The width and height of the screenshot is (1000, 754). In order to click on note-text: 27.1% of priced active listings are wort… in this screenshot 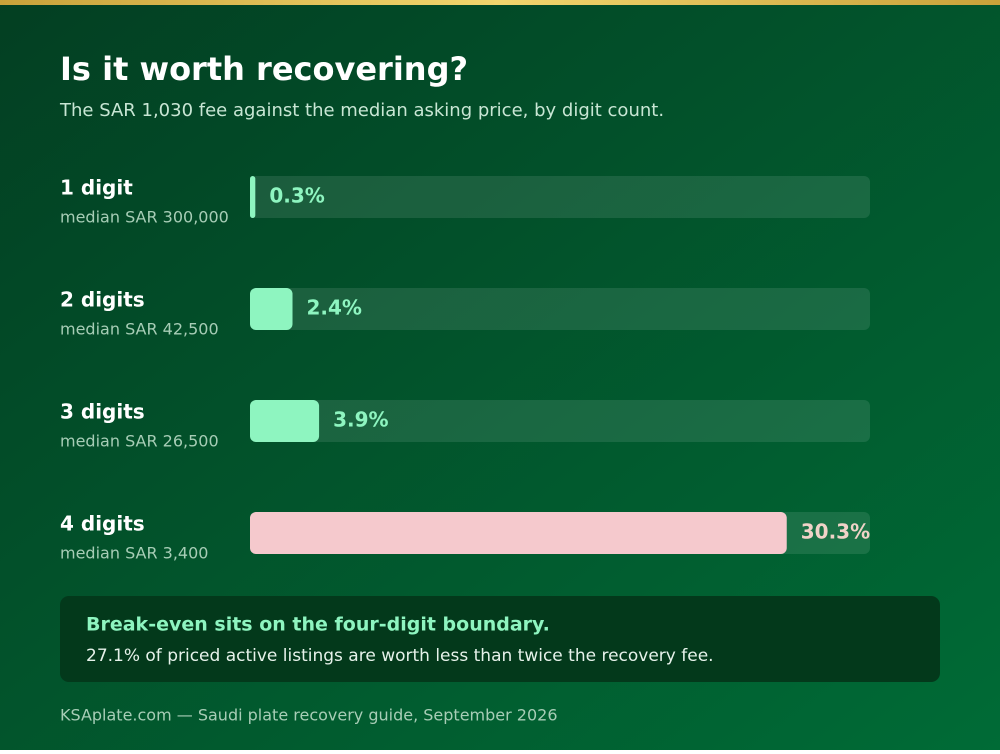, I will do `click(400, 656)`.